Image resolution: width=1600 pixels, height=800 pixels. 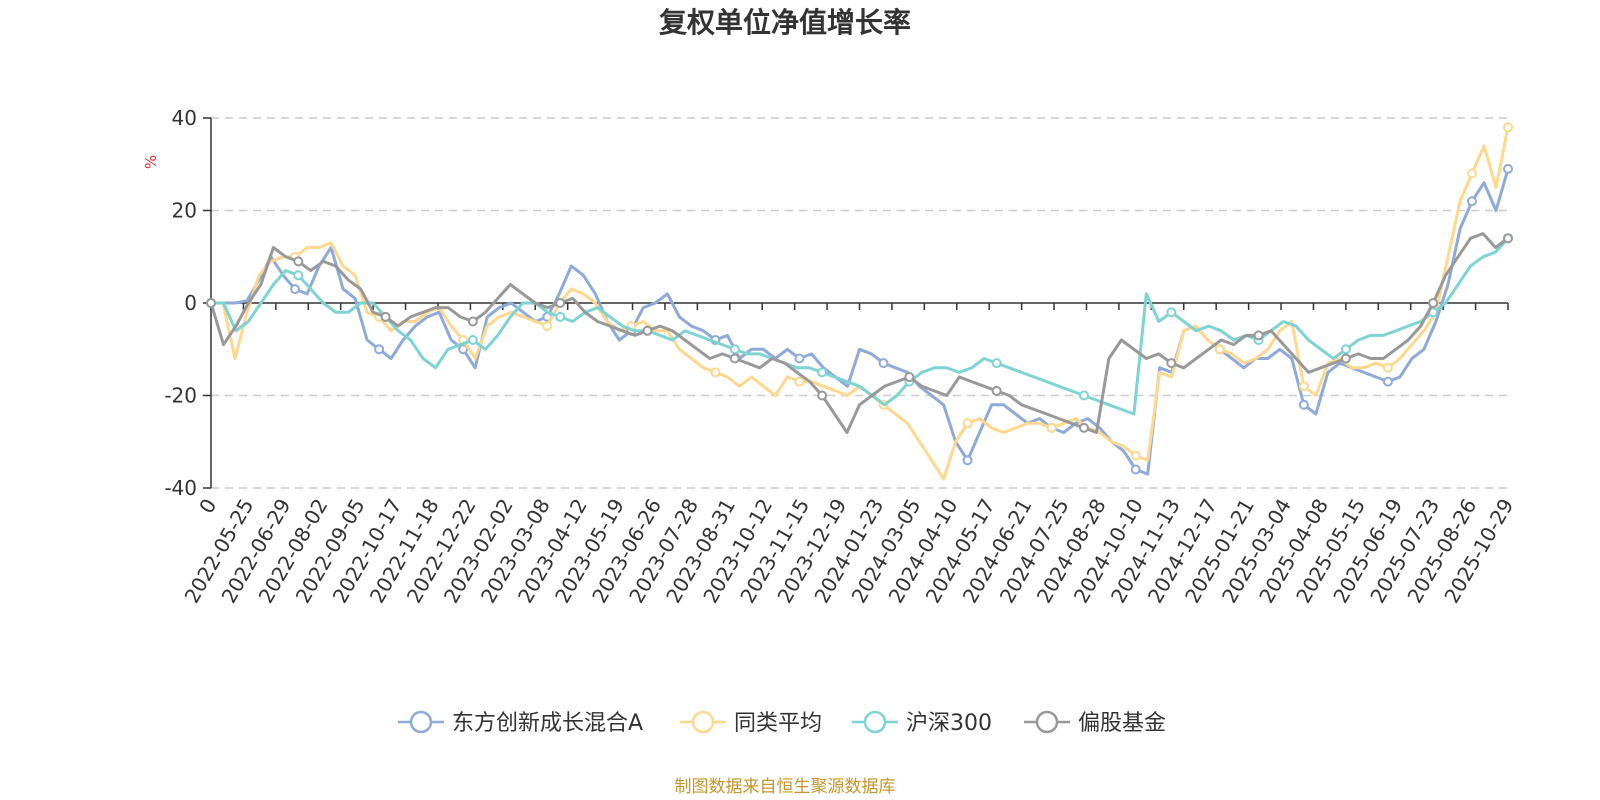 I want to click on legend-label: 偏股基金, so click(x=1122, y=723).